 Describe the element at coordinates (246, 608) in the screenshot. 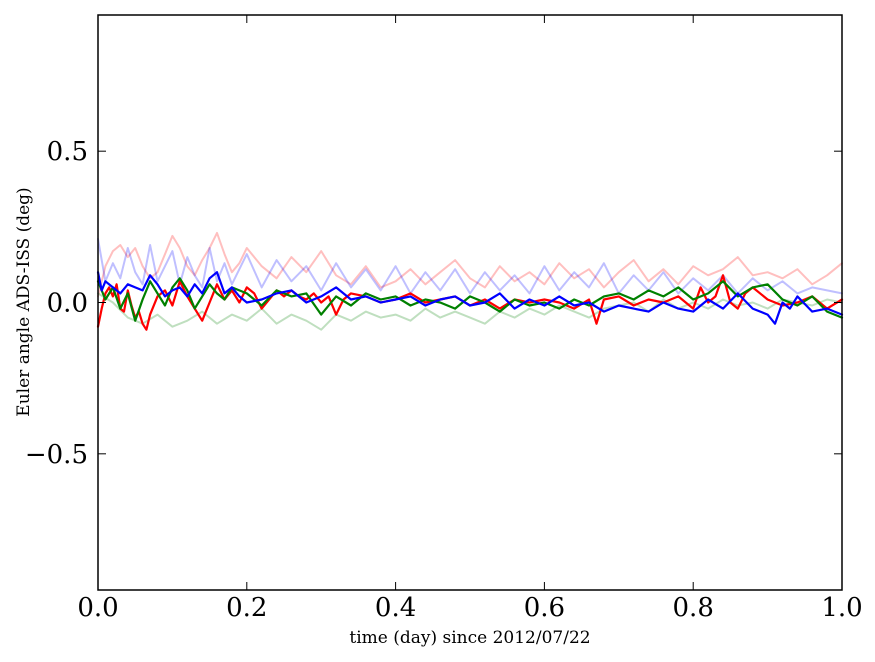

I see `x-tick-label: 0.2` at that location.